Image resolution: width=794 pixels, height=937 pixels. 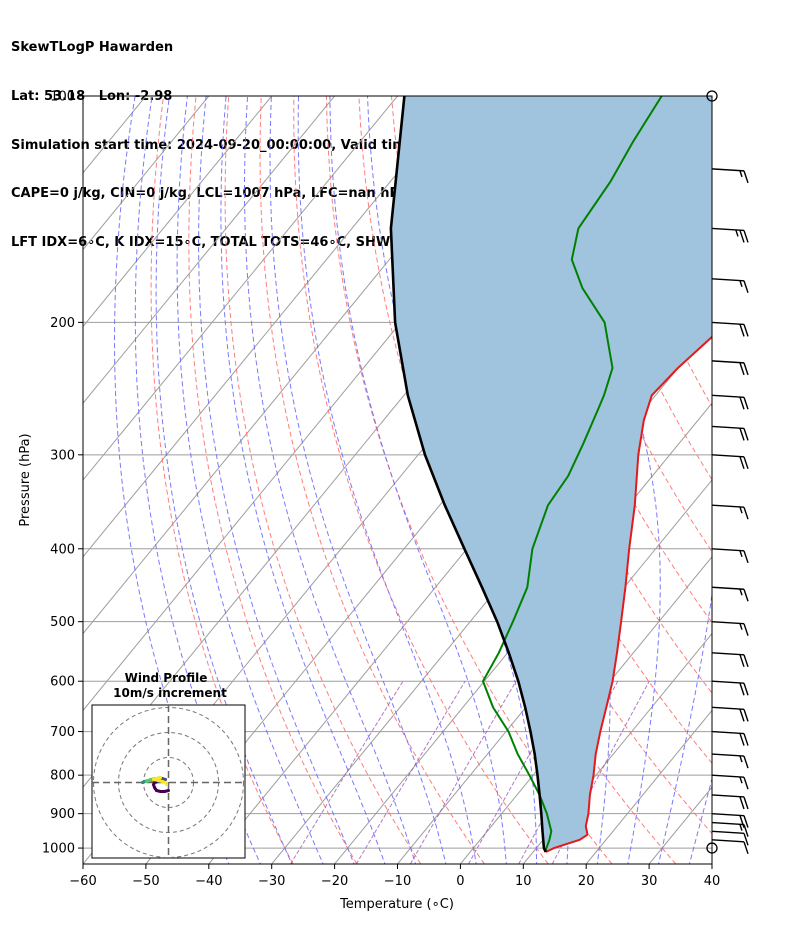 I want to click on y-tick-label: 200, so click(x=62, y=323).